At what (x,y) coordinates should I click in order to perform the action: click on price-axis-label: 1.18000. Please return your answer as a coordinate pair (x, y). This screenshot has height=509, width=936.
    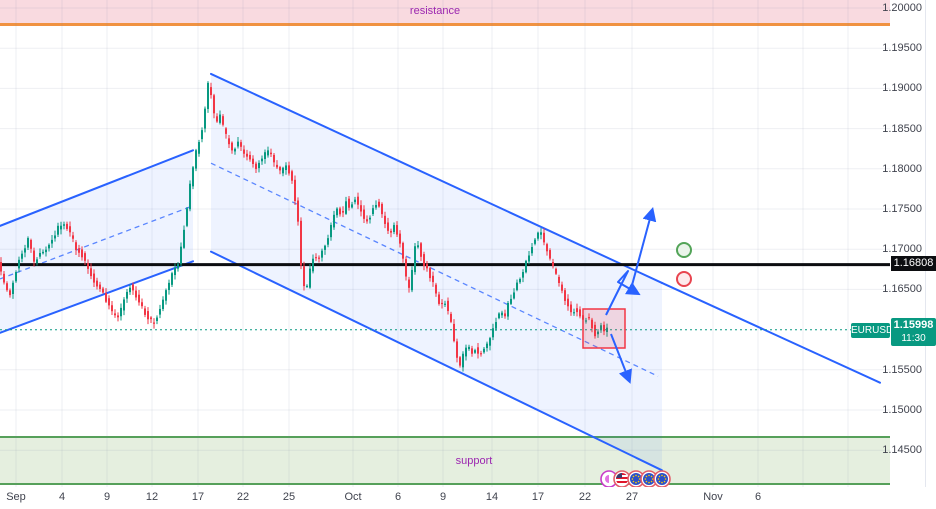
    Looking at the image, I should click on (902, 168).